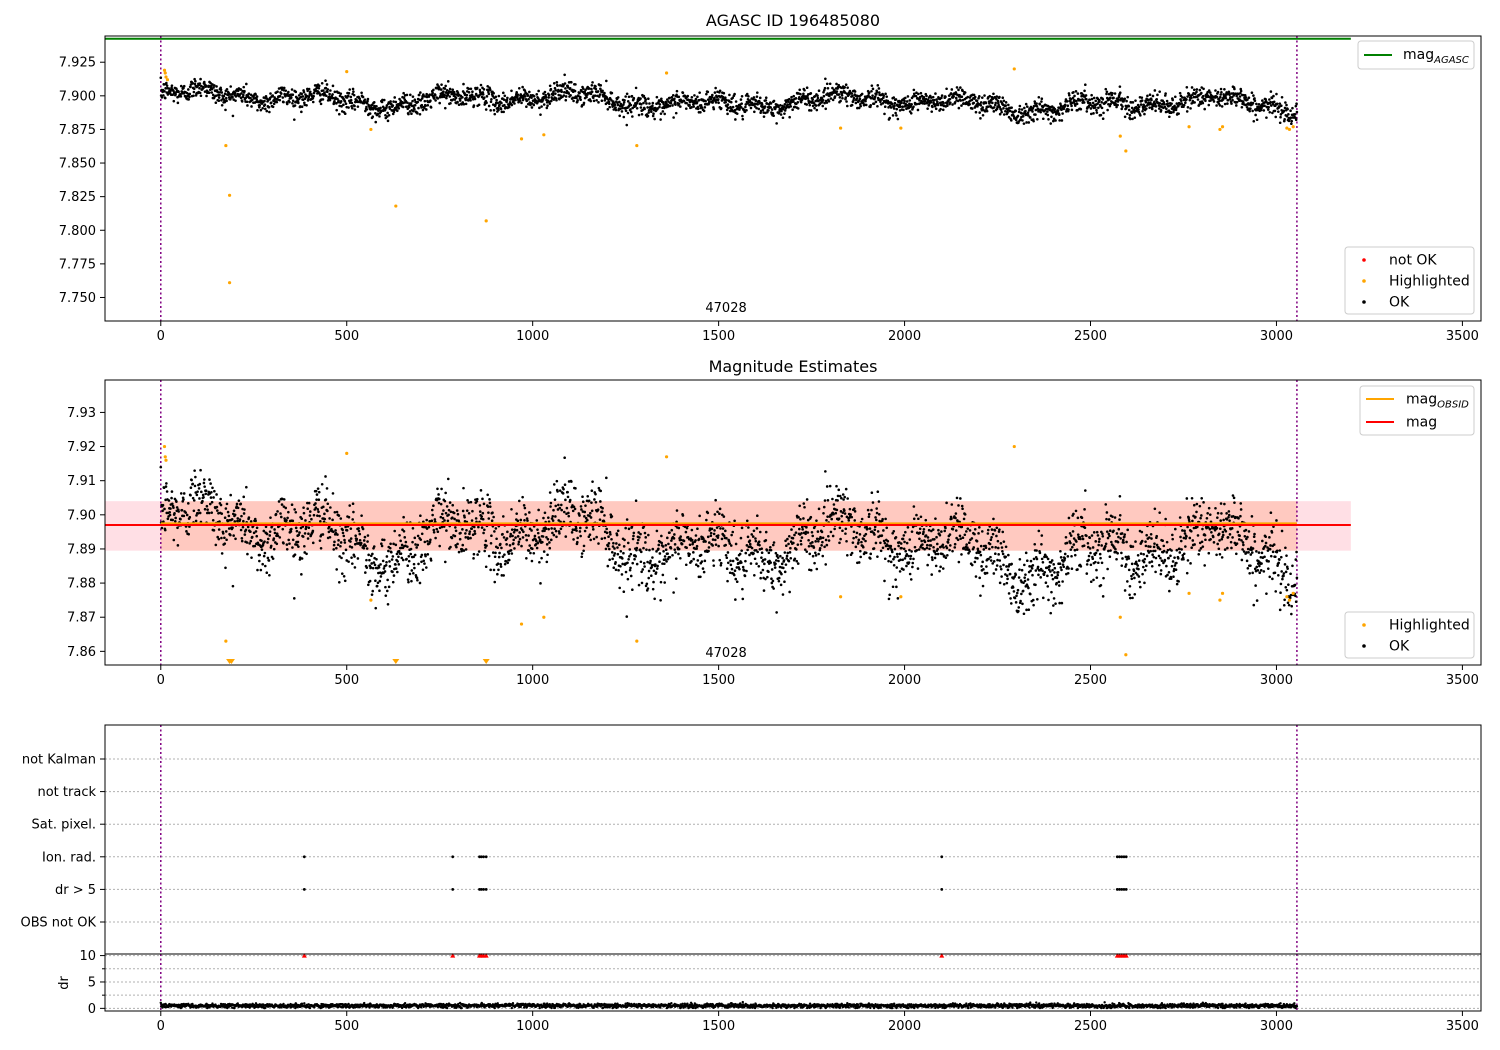  What do you see at coordinates (77, 197) in the screenshot?
I see `y-tick-label: 7.825` at bounding box center [77, 197].